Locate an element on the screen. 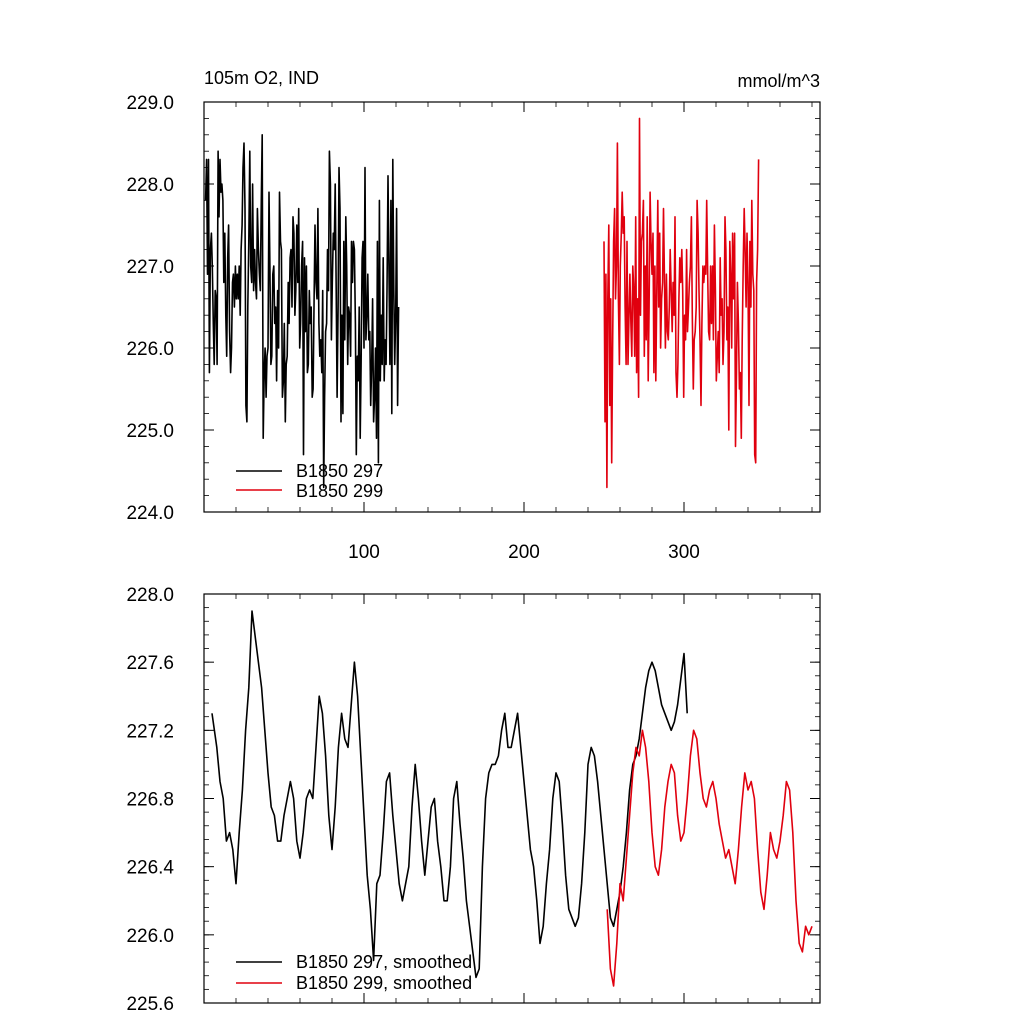  legend-label-299: B1850 299 is located at coordinates (339, 491).